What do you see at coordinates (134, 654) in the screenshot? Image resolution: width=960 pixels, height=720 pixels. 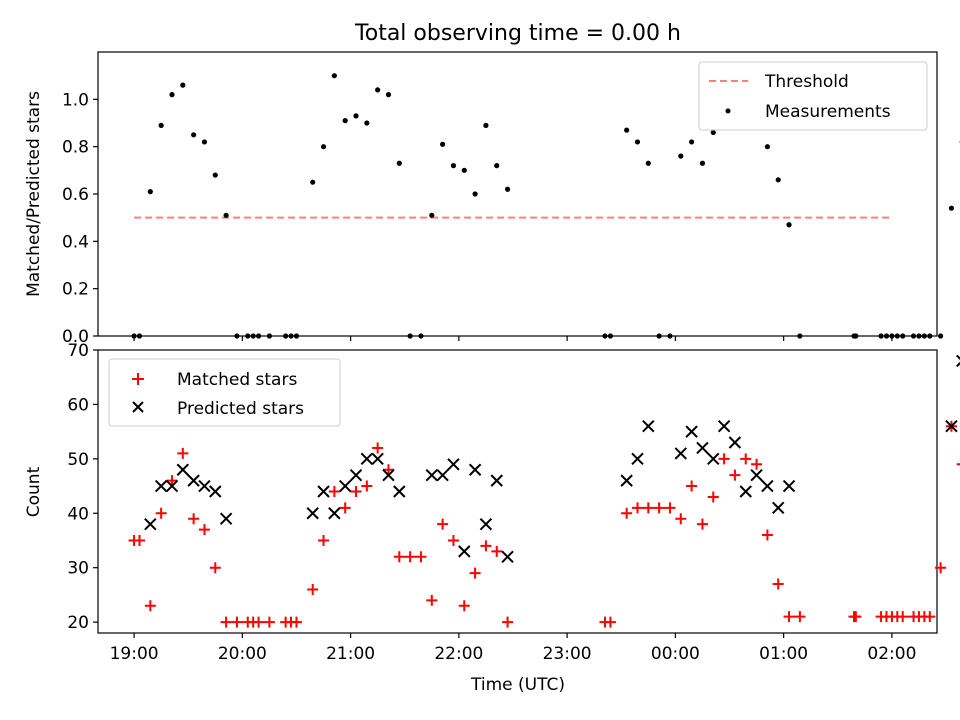 I see `x-tick-label: 19:00` at bounding box center [134, 654].